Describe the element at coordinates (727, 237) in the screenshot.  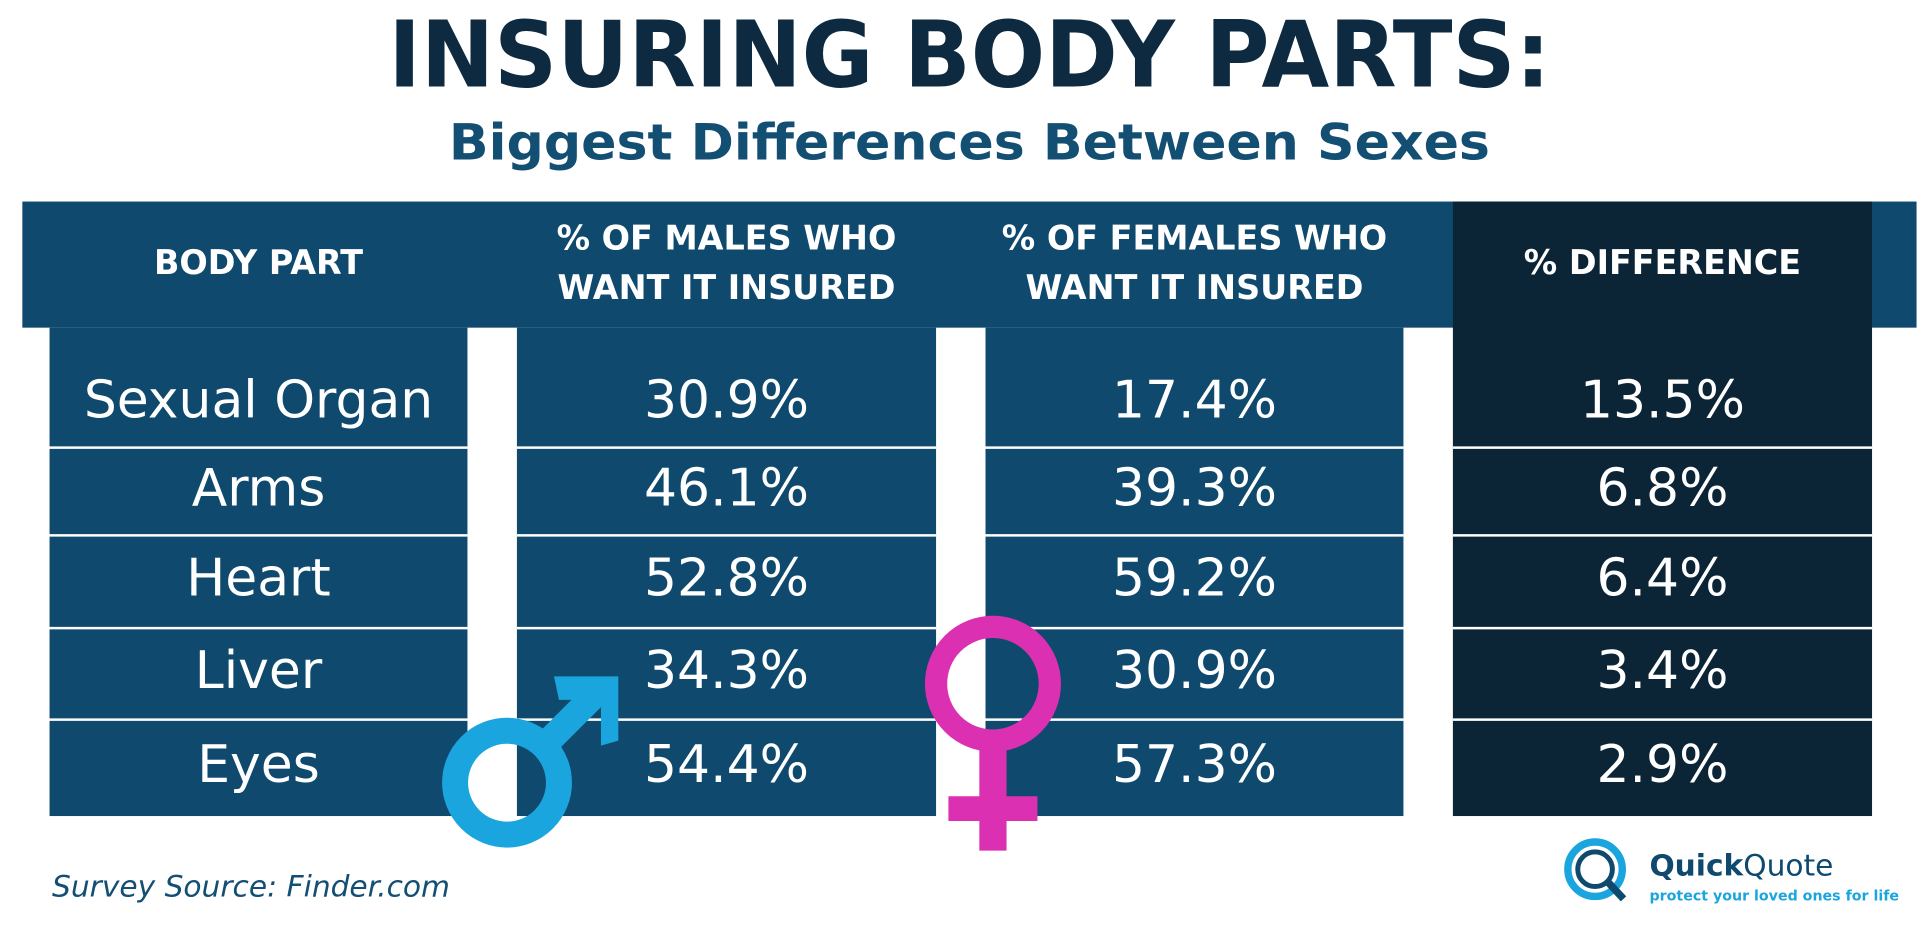
I see `column-header: % OF MALES WHO` at that location.